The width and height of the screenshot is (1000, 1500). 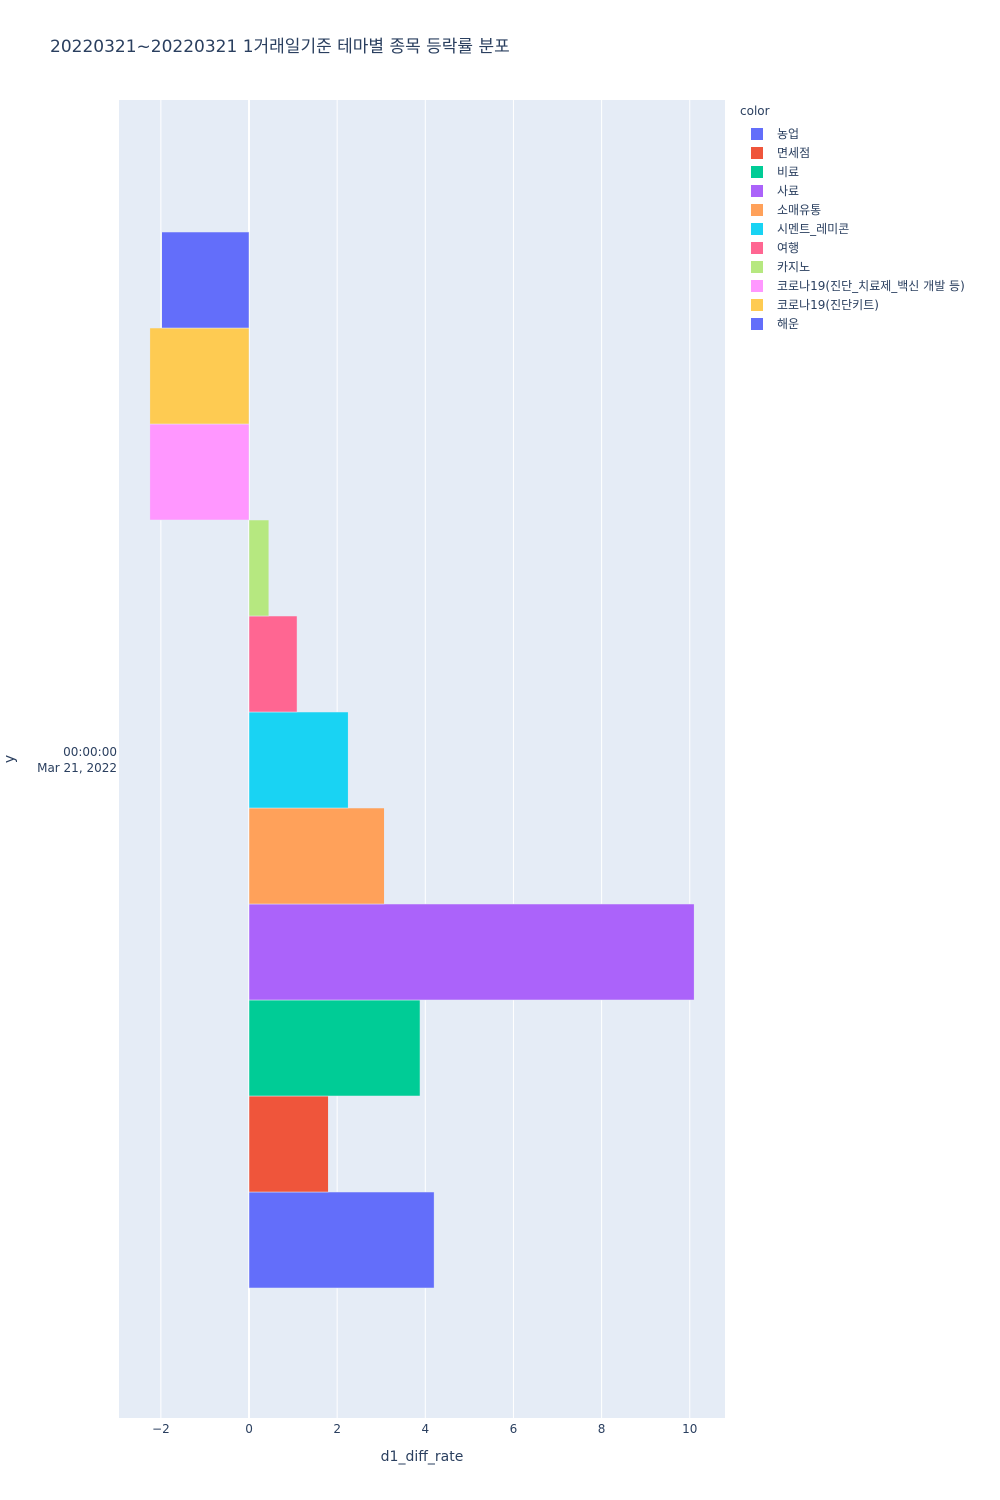 What do you see at coordinates (249, 1429) in the screenshot?
I see `x-tick-label: 0` at bounding box center [249, 1429].